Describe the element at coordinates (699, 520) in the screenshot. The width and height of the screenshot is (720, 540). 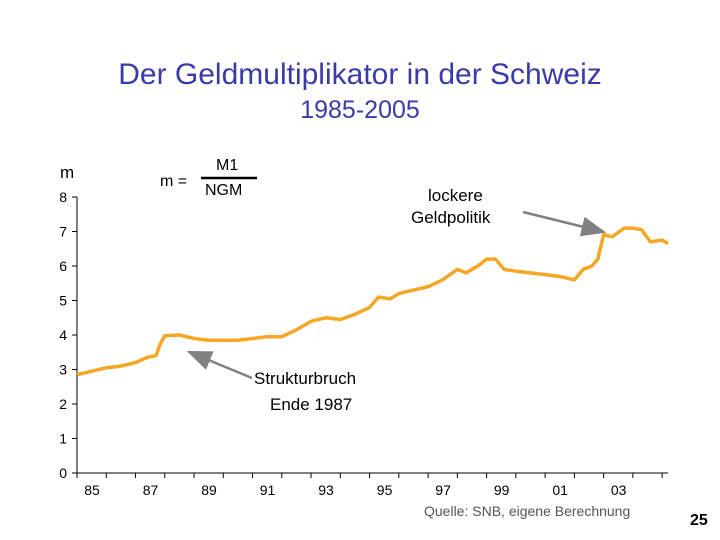
I see `page-number: 25` at that location.